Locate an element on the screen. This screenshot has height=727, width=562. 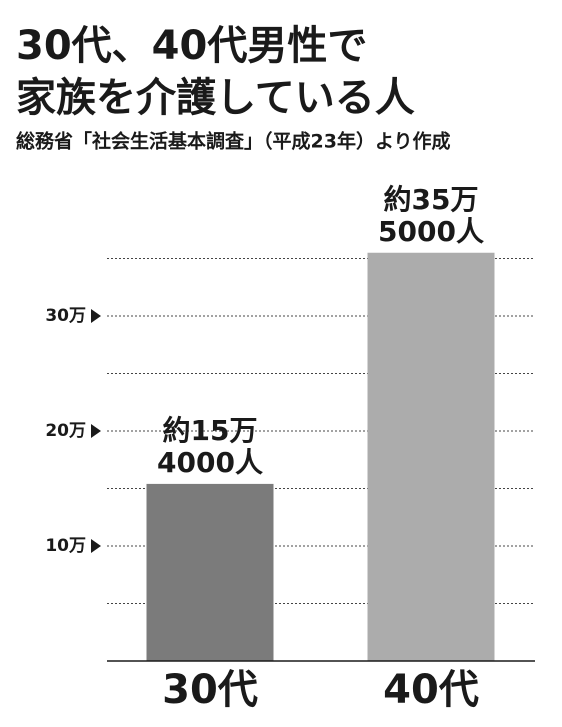
chart-title: 30代、40代男性で is located at coordinates (191, 46).